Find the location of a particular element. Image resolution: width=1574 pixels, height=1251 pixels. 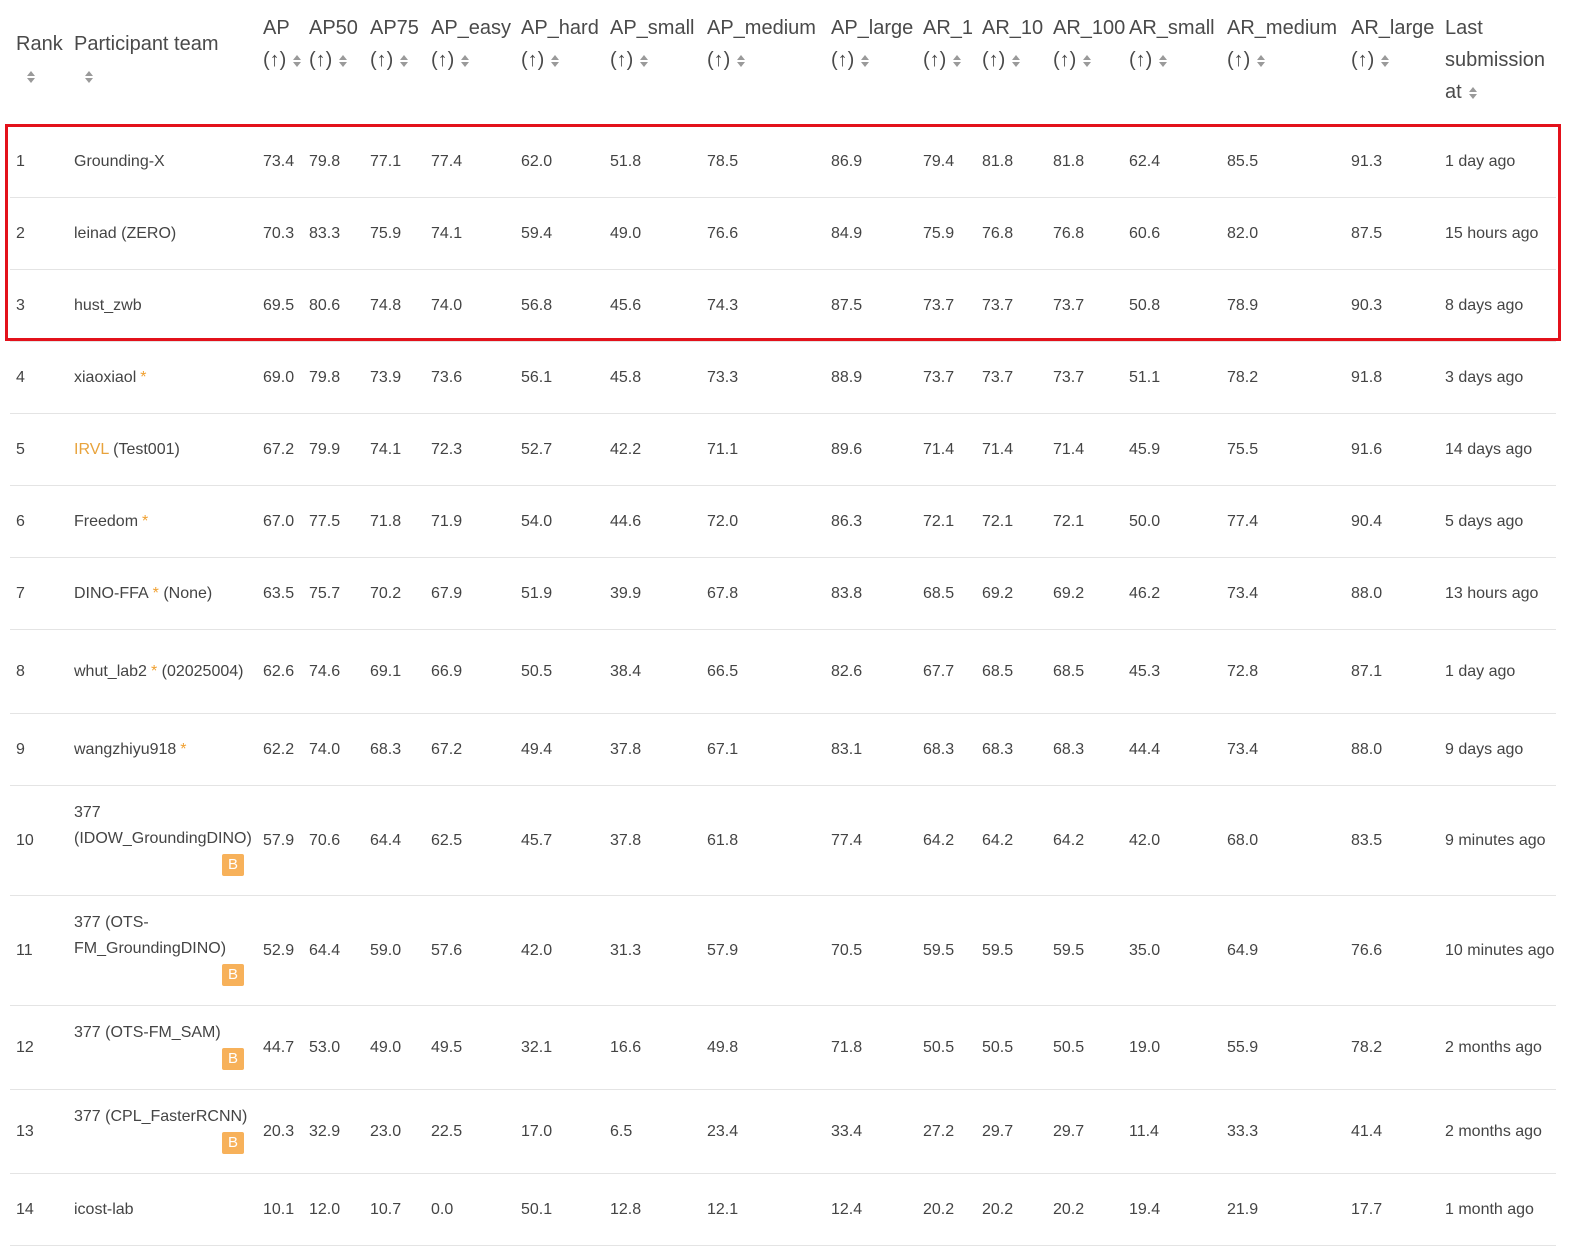

last-submission-cell: 14 days ago is located at coordinates (1489, 449).